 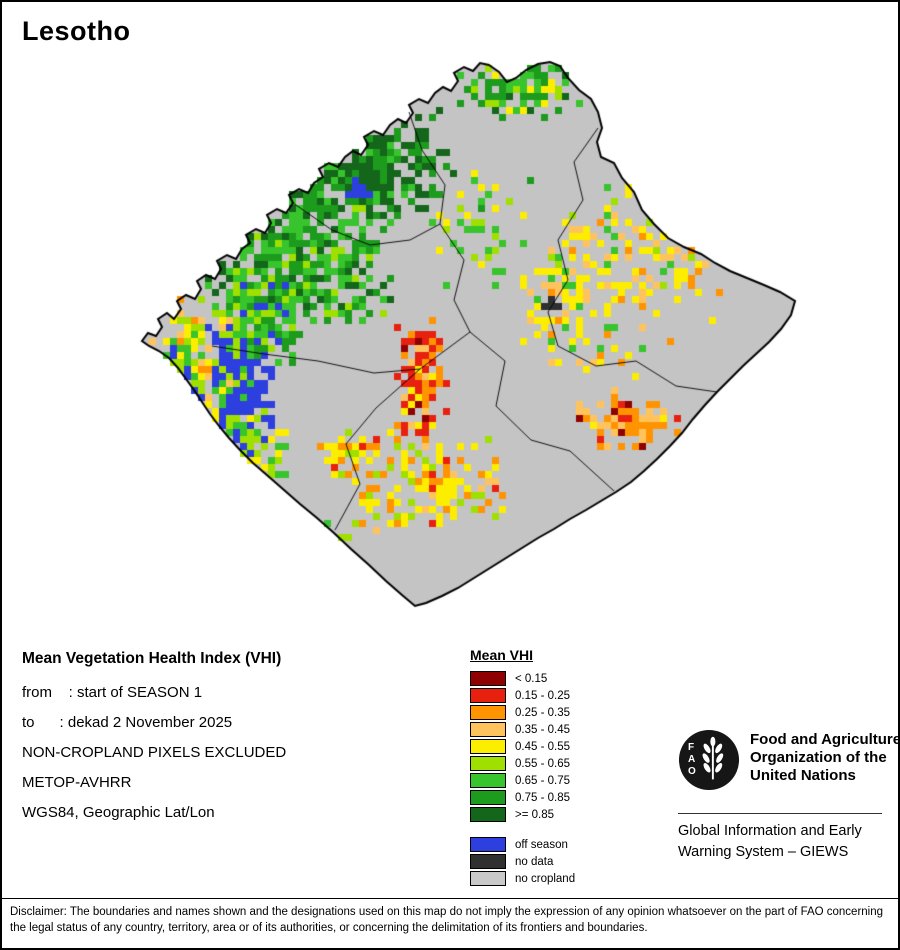 What do you see at coordinates (542, 780) in the screenshot?
I see `legend-label: 0.65 - 0.75` at bounding box center [542, 780].